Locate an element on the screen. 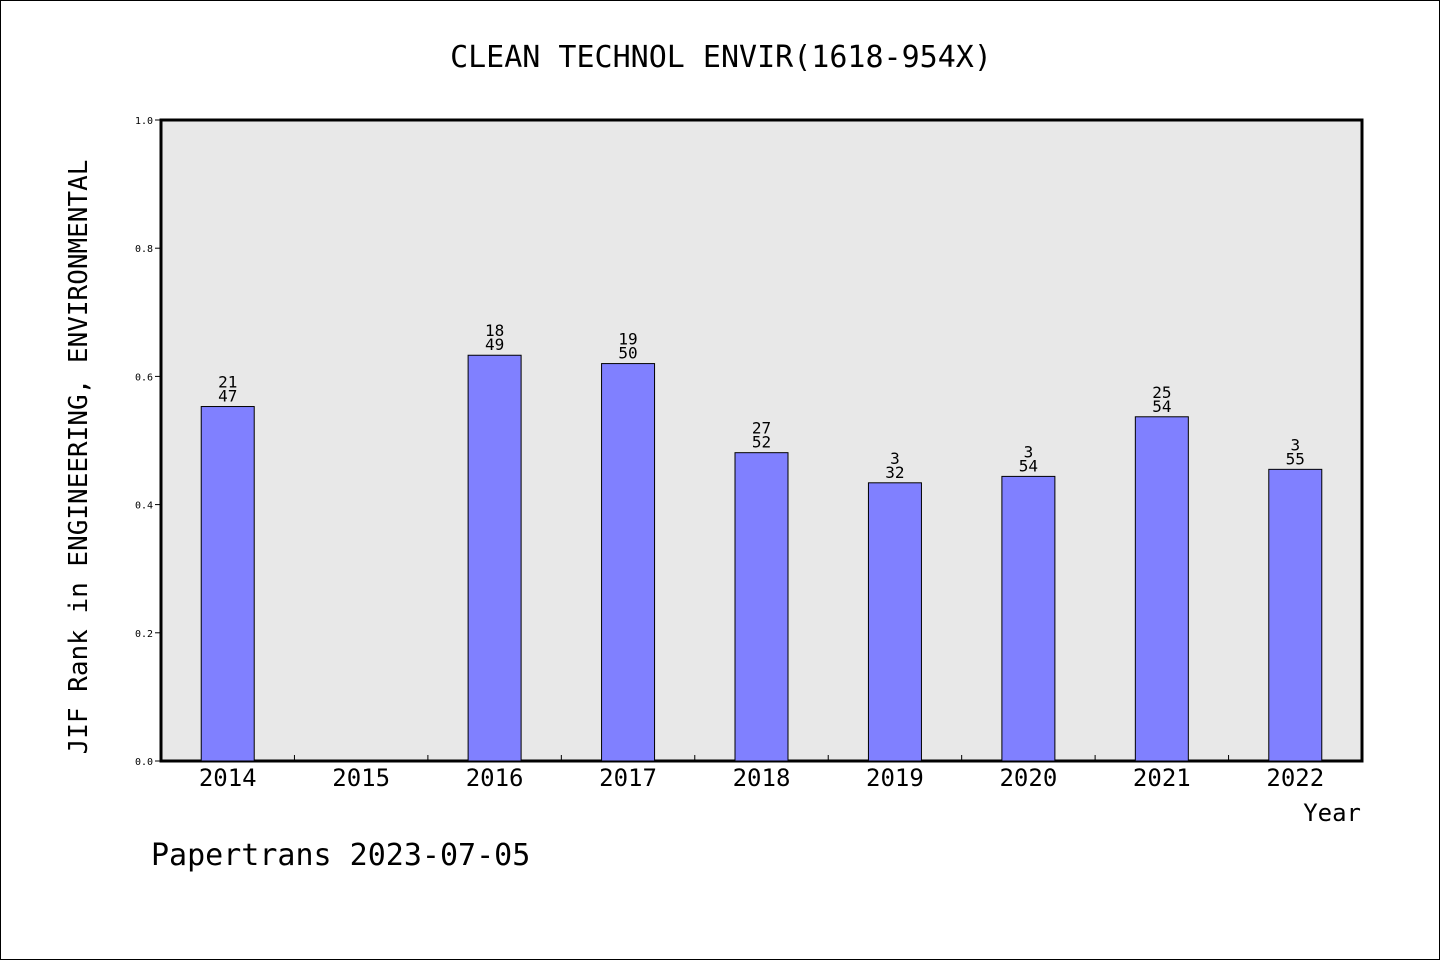 The height and width of the screenshot is (963, 1440). bar-total-label: 49 is located at coordinates (494, 344).